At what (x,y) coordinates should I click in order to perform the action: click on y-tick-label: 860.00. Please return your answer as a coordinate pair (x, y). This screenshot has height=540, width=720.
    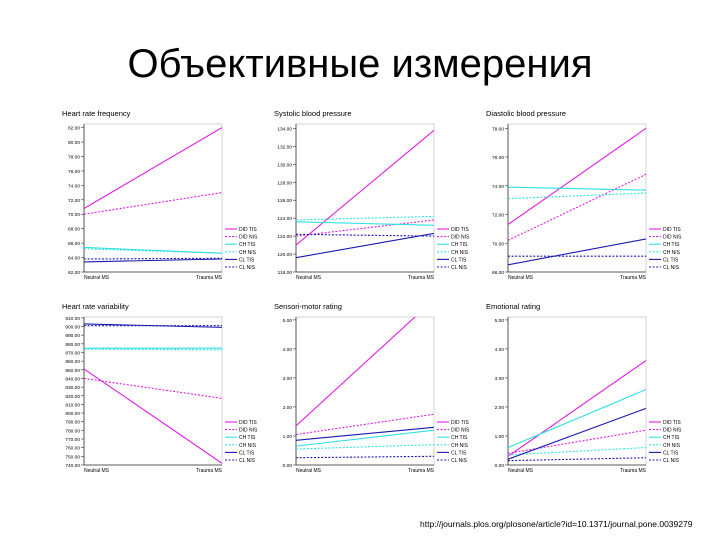
    Looking at the image, I should click on (72, 362).